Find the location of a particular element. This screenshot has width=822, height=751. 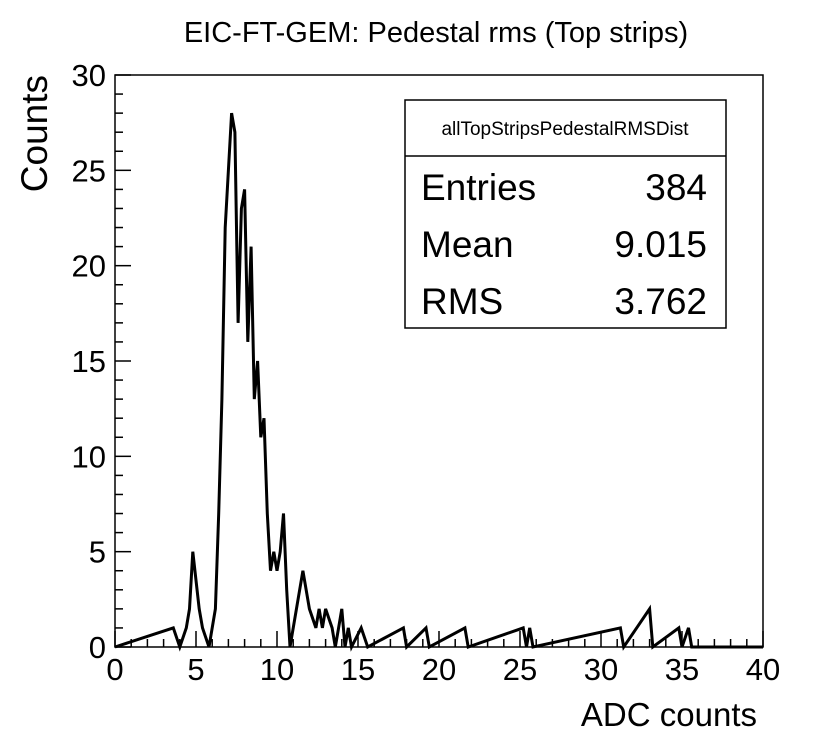

x-tick-label: 25 is located at coordinates (520, 669).